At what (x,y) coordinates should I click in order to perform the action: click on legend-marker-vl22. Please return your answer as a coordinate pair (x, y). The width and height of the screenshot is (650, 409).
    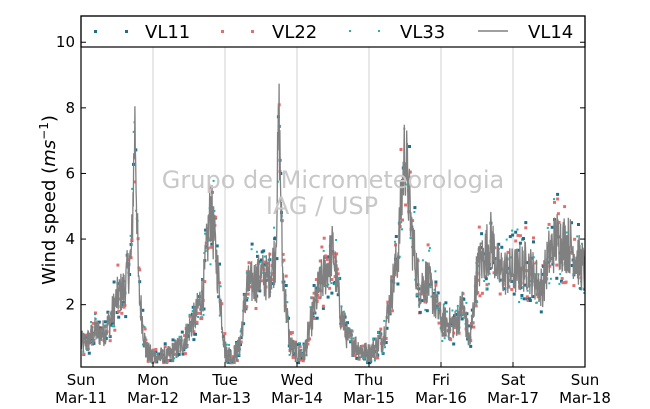
    Looking at the image, I should click on (222, 31).